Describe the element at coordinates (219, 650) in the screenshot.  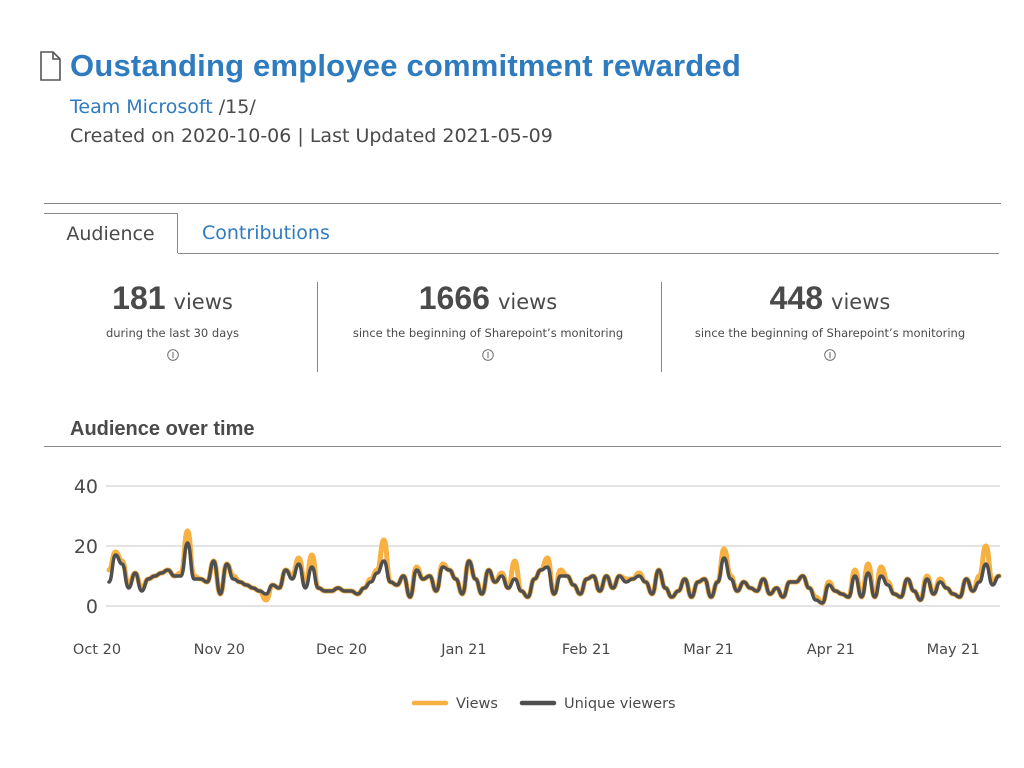
I see `x-tick-label: Nov 20` at that location.